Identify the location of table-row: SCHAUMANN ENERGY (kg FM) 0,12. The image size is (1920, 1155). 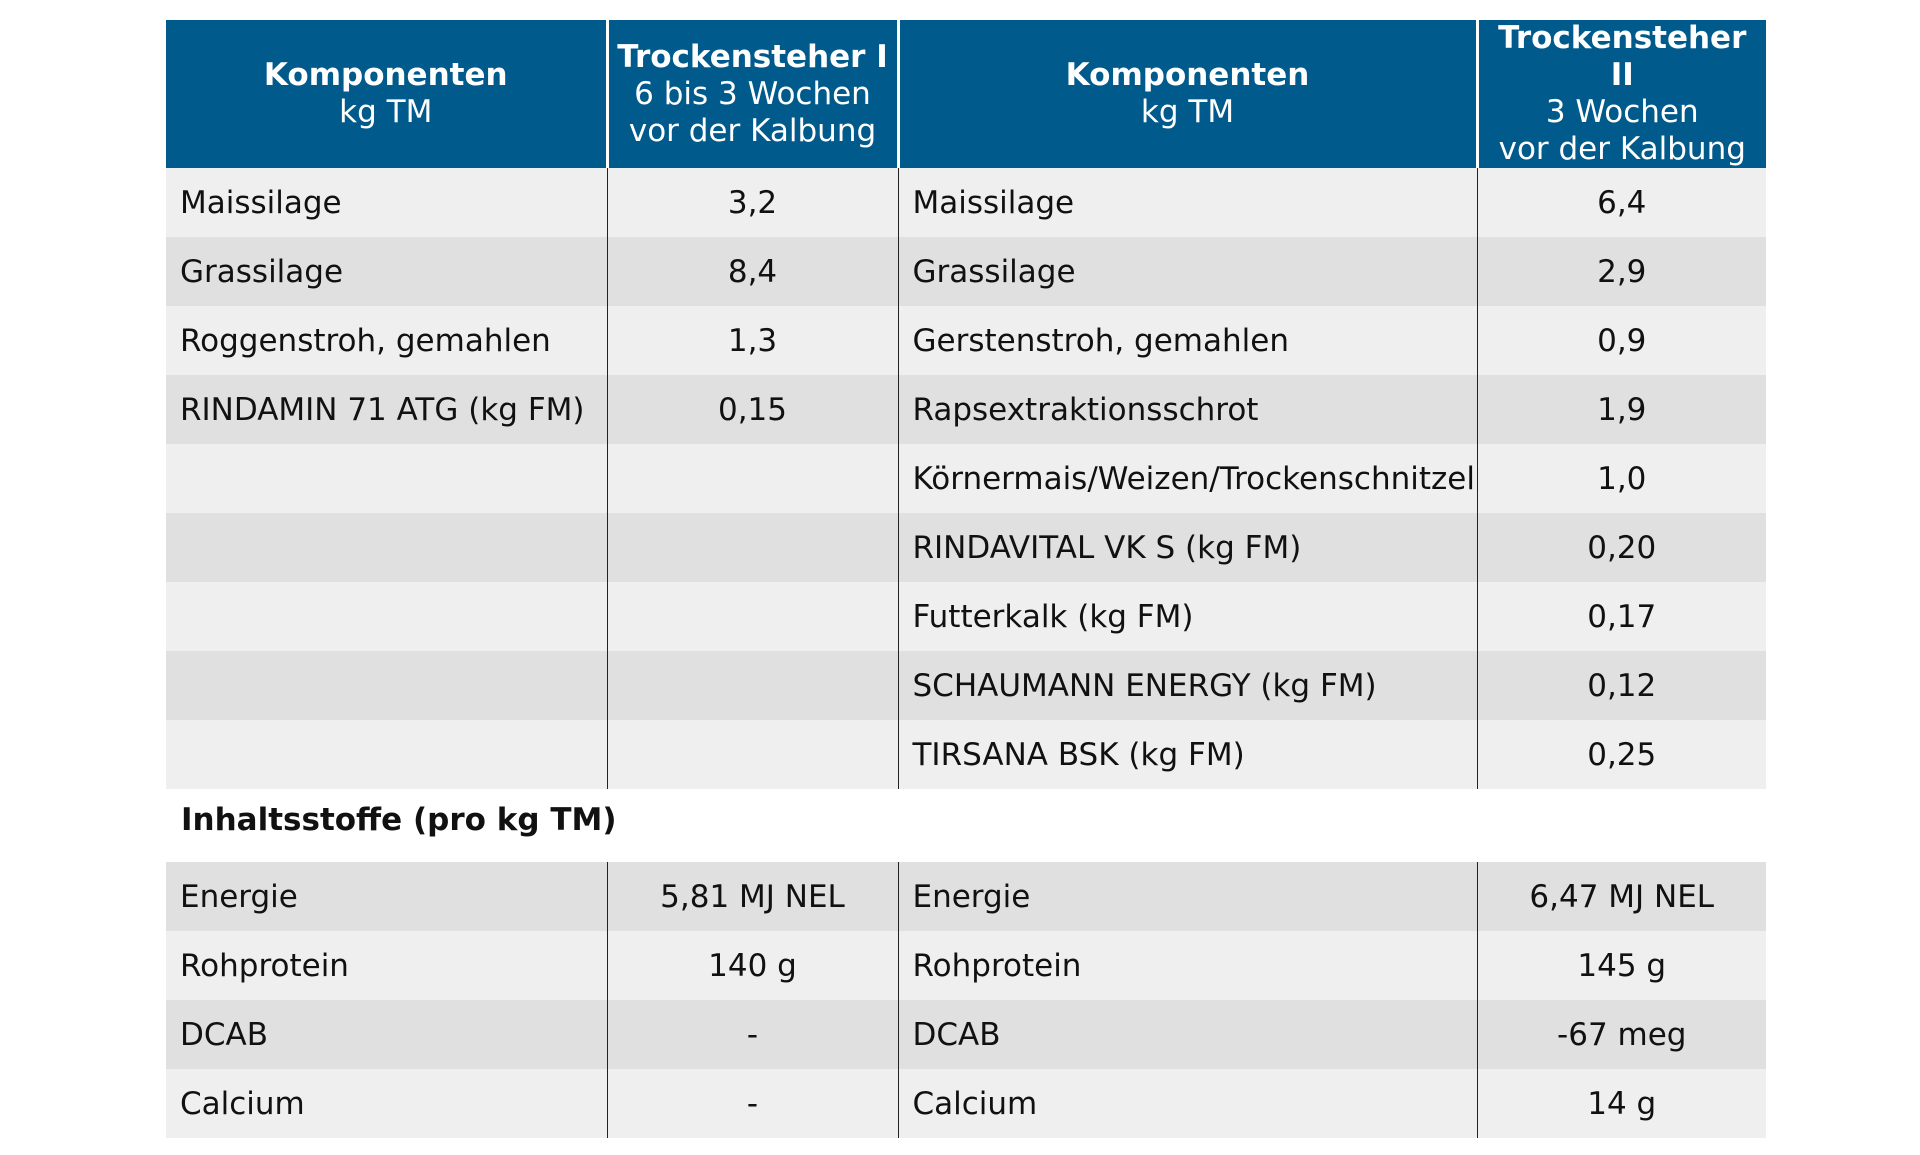
(966, 685).